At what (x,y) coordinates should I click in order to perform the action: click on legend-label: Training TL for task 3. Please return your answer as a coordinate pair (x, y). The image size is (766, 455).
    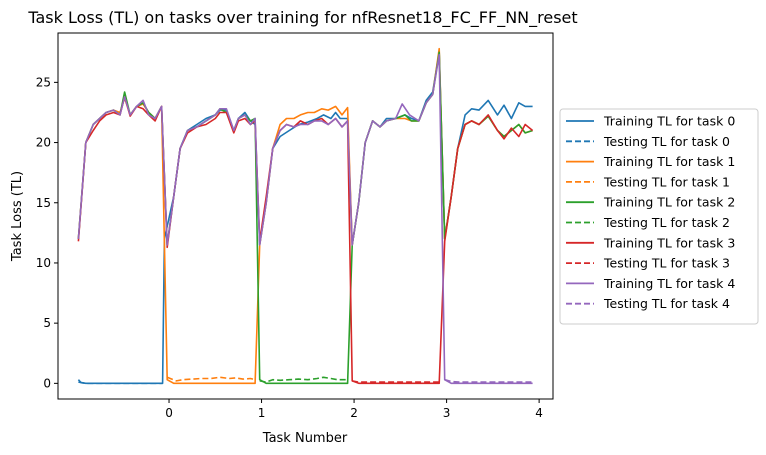
    Looking at the image, I should click on (669, 242).